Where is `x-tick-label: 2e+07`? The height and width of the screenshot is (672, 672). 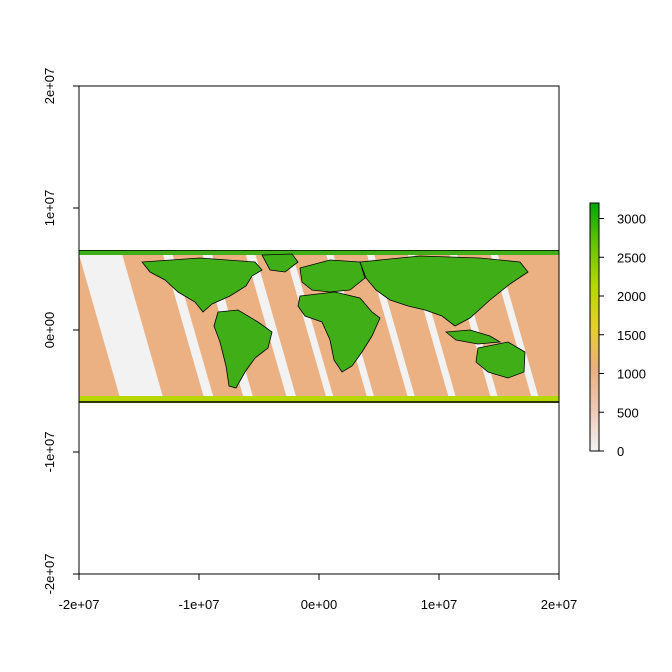
x-tick-label: 2e+07 is located at coordinates (559, 604).